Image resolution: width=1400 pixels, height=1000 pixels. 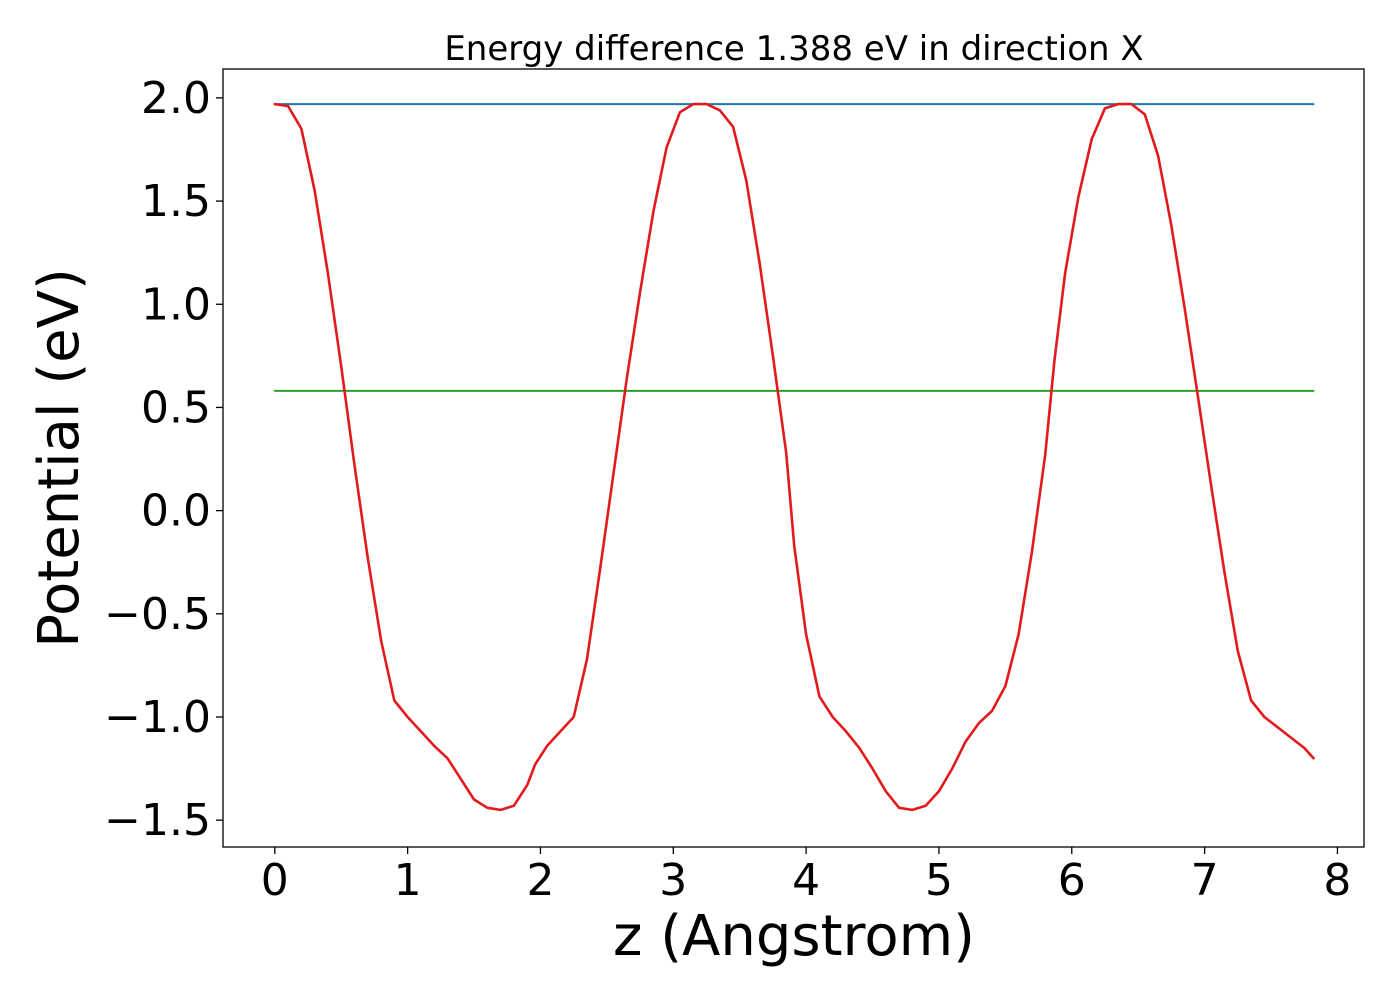 I want to click on x-tick-label: 5, so click(x=939, y=880).